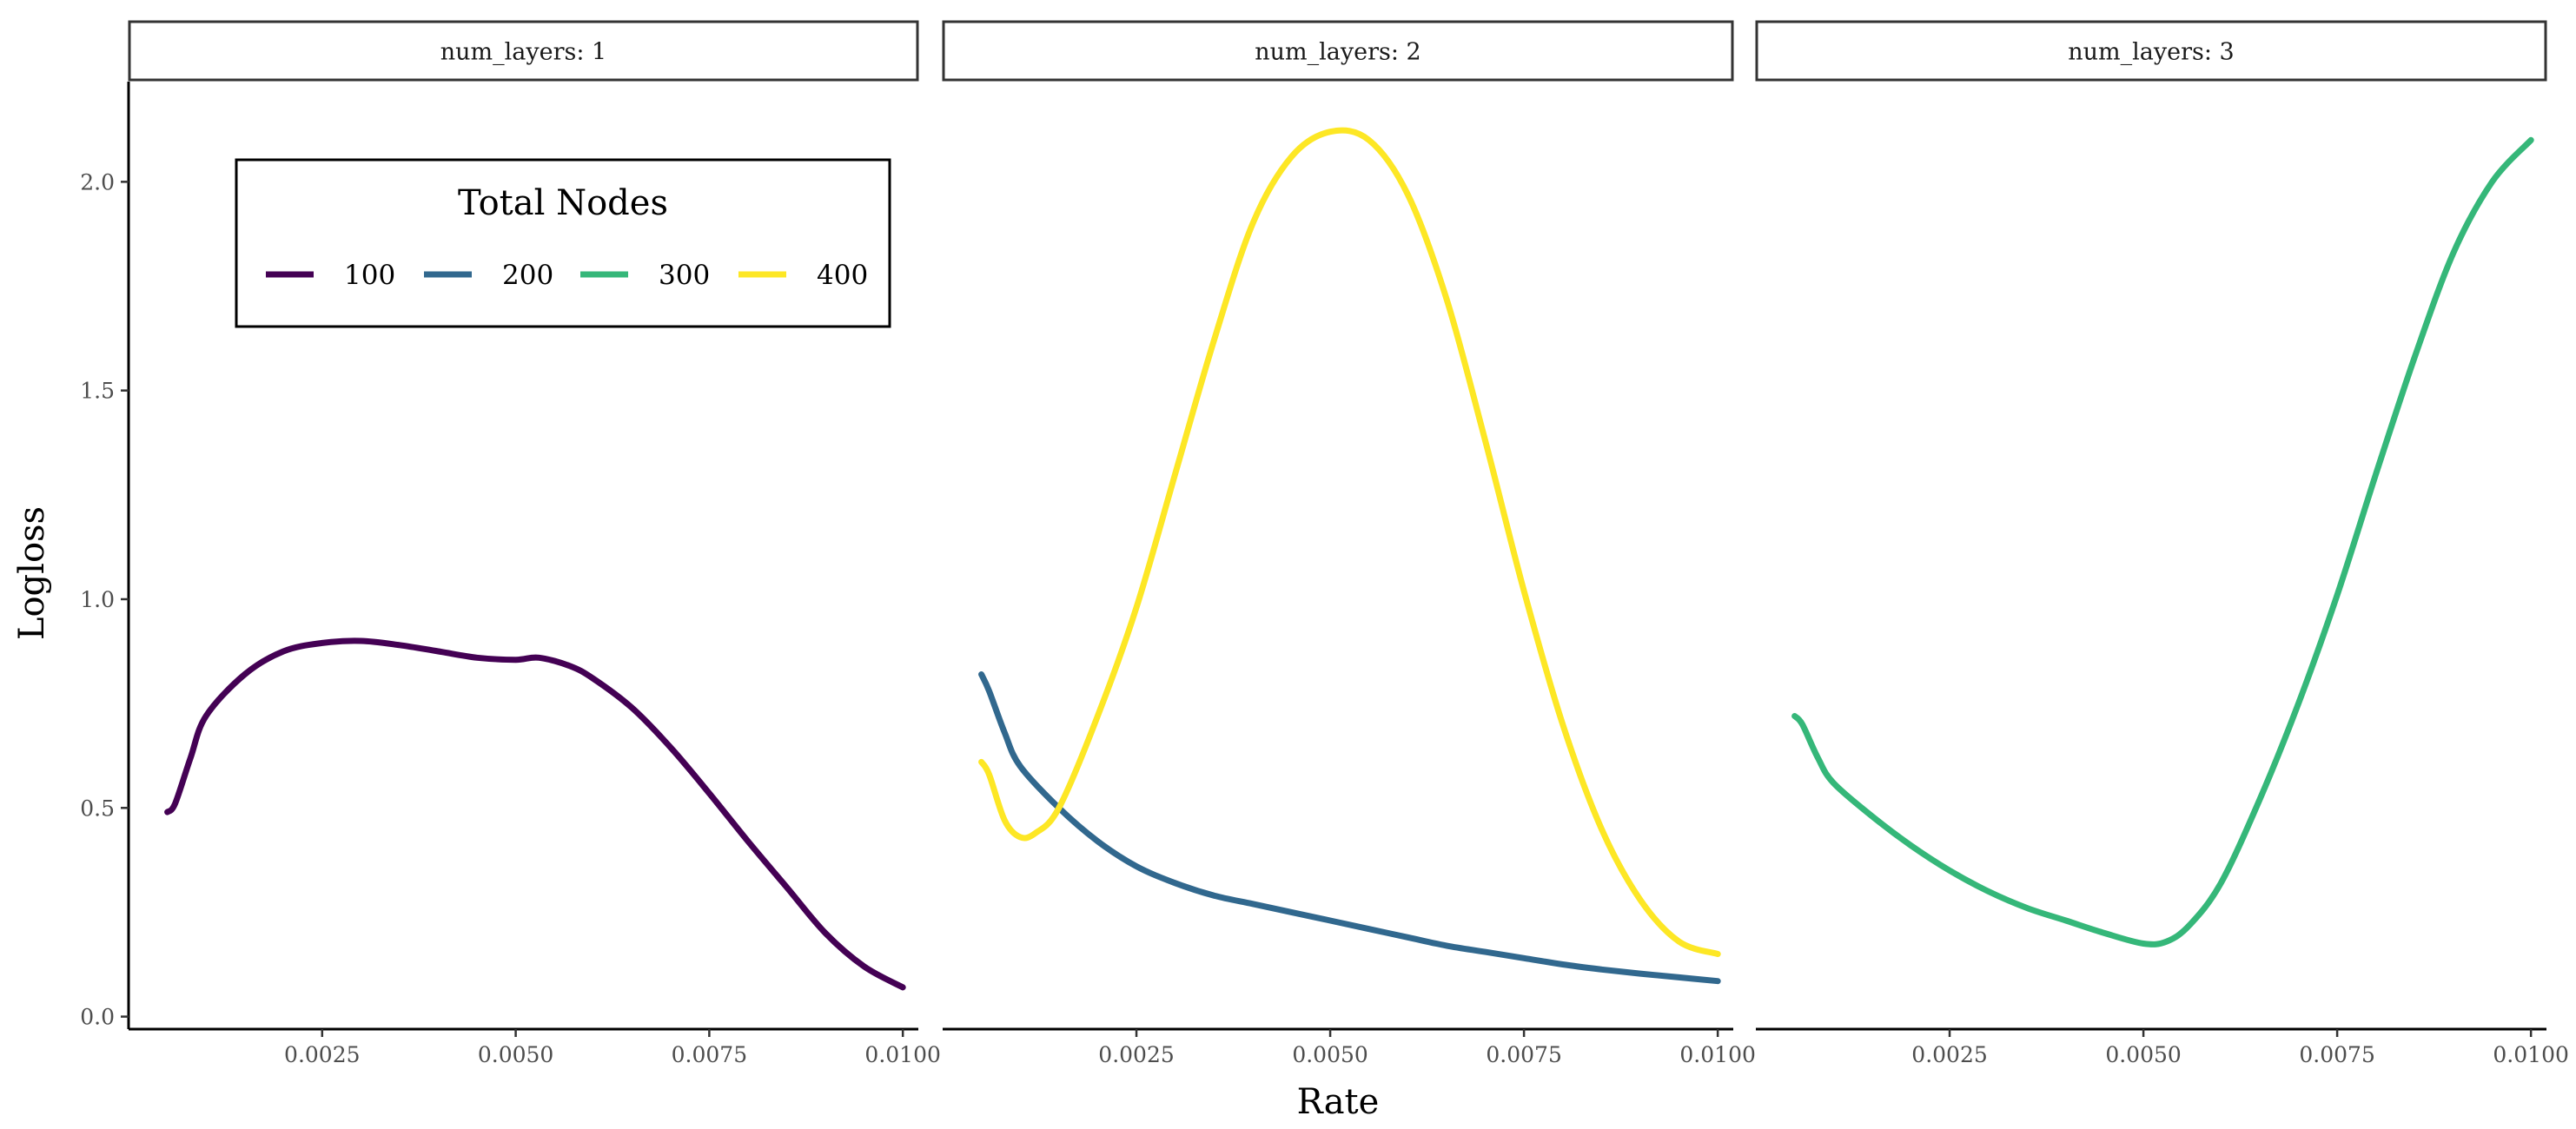 This screenshot has width=2576, height=1129. Describe the element at coordinates (369, 275) in the screenshot. I see `legend-label-100: 100` at that location.